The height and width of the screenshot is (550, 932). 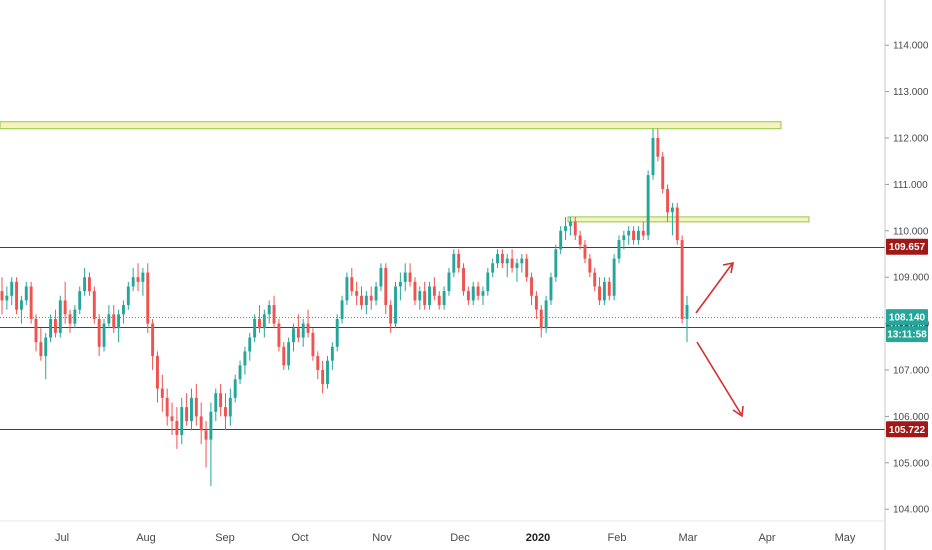 I want to click on y-tick-label: 113.000, so click(x=911, y=92).